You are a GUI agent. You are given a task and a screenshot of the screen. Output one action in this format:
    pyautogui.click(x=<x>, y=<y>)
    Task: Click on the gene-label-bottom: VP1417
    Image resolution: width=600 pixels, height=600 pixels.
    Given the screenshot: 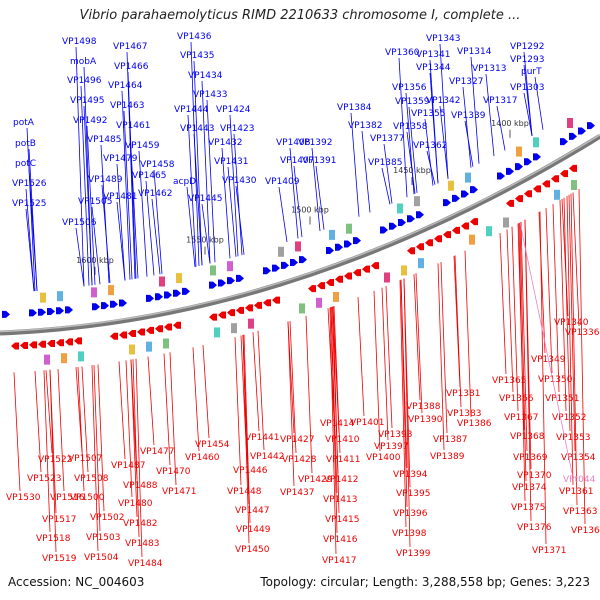 What is the action you would take?
    pyautogui.click(x=339, y=561)
    